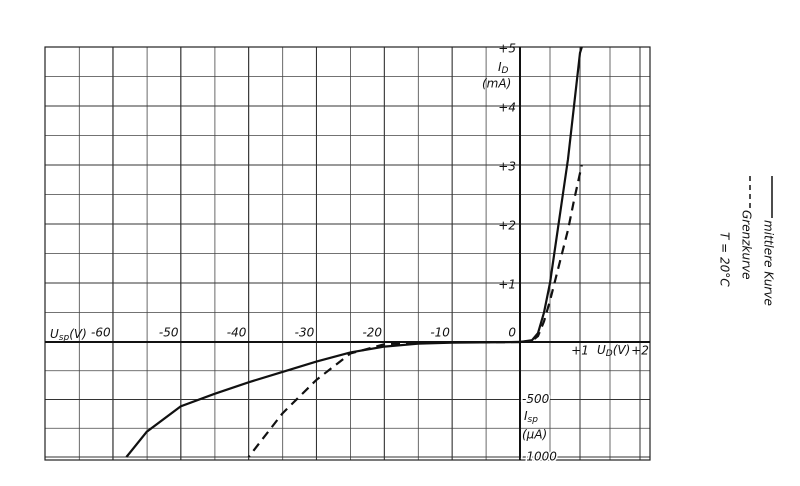  I want to click on y-label-reverse: Isp, so click(531, 417).